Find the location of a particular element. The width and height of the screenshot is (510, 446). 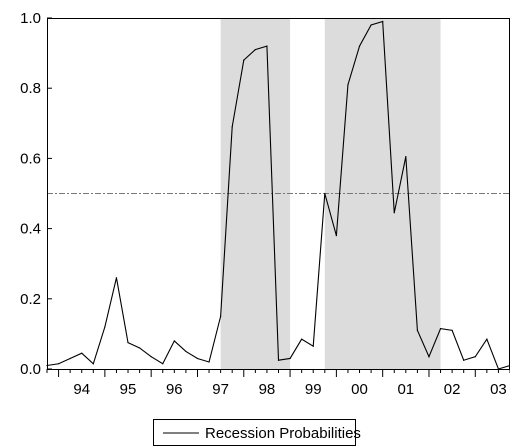

y-tick-label: 0.2 is located at coordinates (30, 299).